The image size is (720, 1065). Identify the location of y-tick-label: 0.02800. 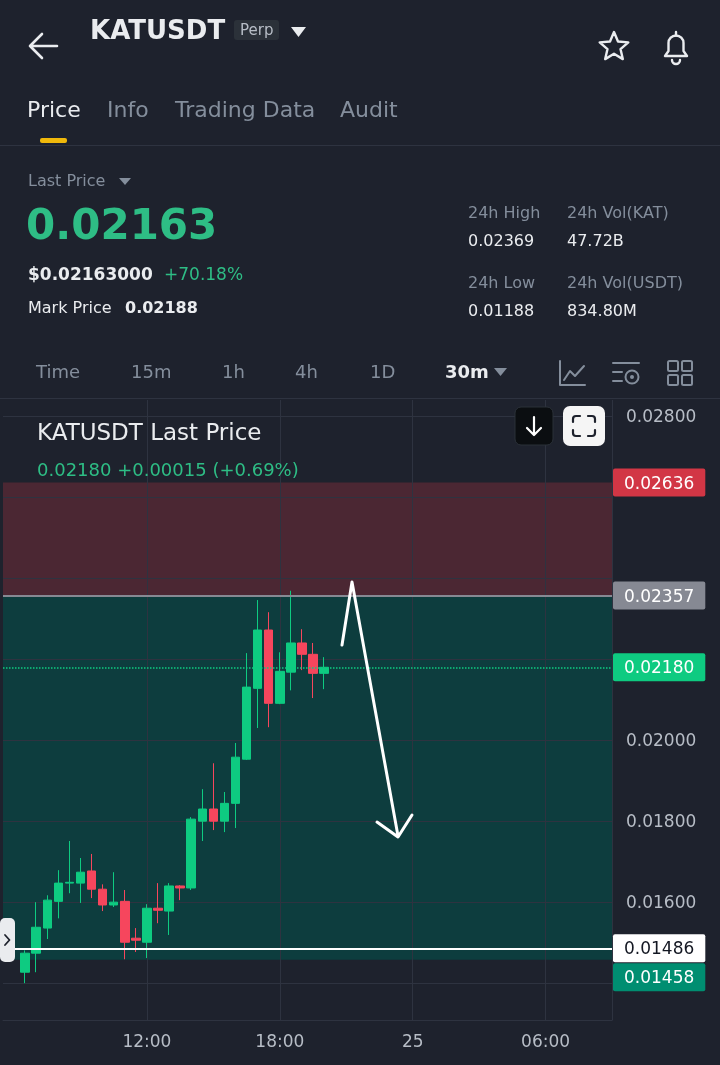
(661, 416).